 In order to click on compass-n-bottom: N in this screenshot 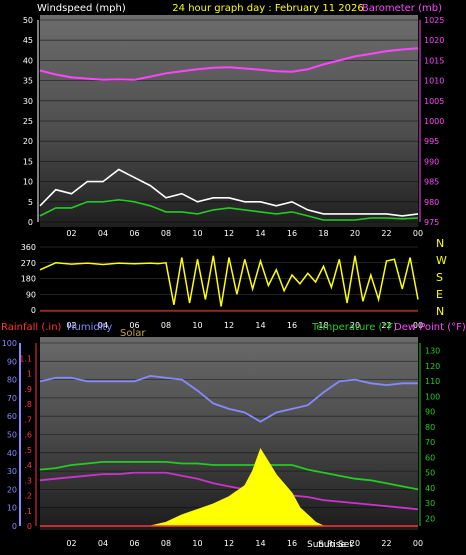, I will do `click(440, 311)`.